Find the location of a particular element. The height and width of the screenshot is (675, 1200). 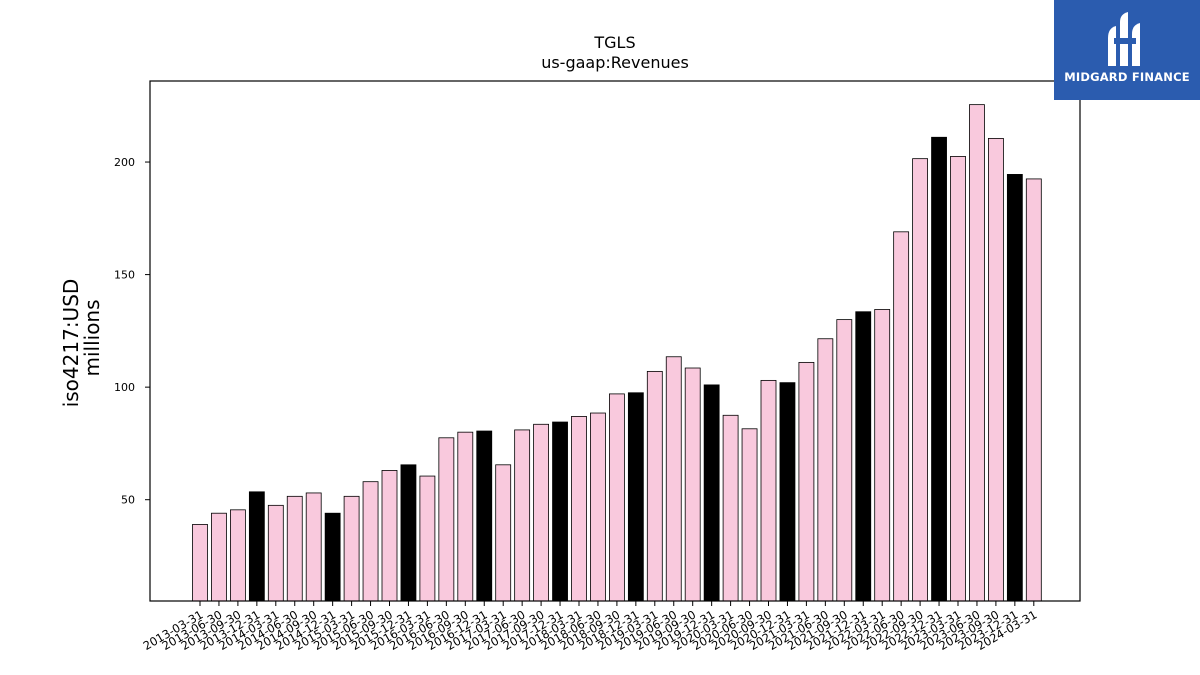

y-axis-label-line2: millions is located at coordinates (92, 337).